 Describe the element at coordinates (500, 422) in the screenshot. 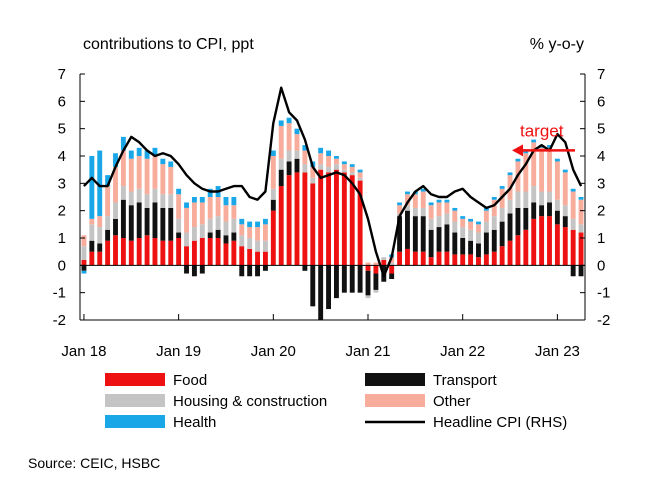

I see `legend-label-headline-cpi-rhs: Headline CPI (RHS)` at that location.